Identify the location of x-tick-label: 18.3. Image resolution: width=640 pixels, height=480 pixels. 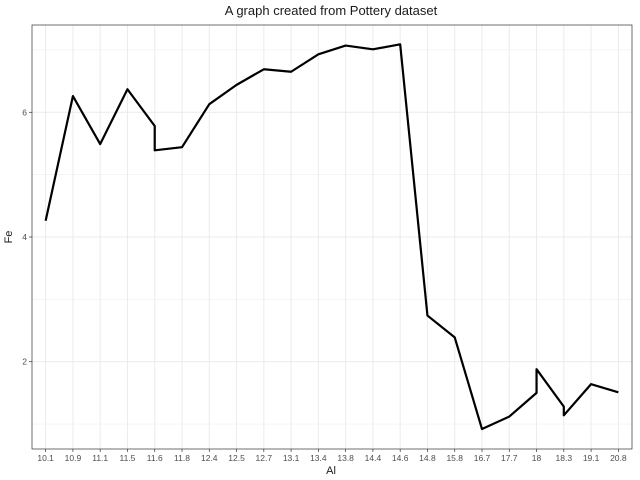
(564, 458).